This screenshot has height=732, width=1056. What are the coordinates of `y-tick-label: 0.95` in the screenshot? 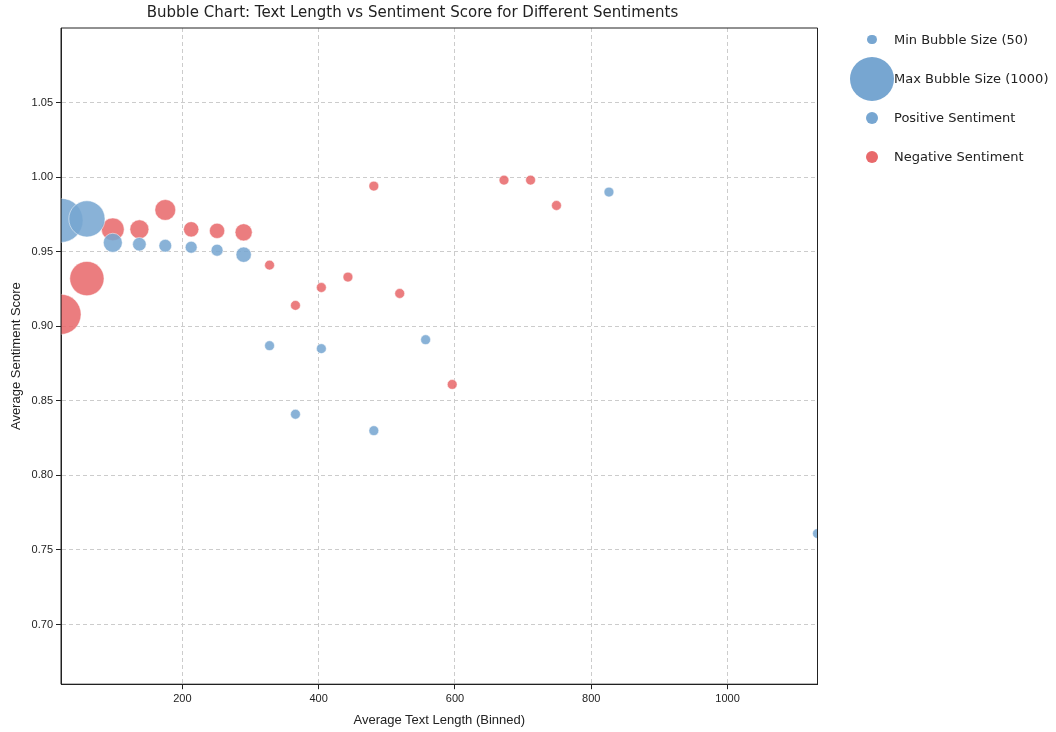 It's located at (42, 250).